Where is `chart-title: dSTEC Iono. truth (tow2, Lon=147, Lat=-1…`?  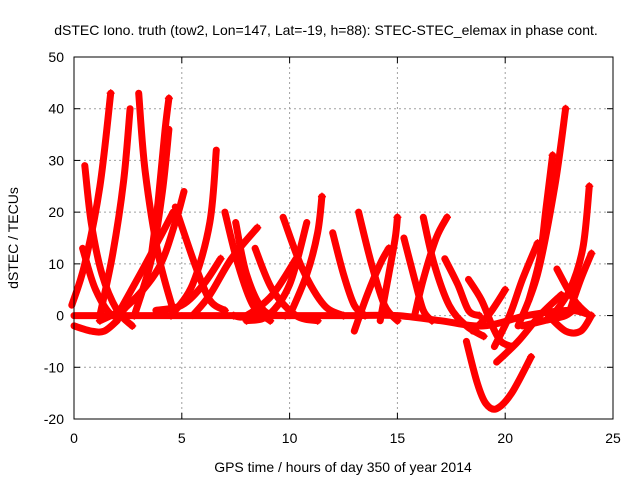
chart-title: dSTEC Iono. truth (tow2, Lon=147, Lat=-1… is located at coordinates (326, 30).